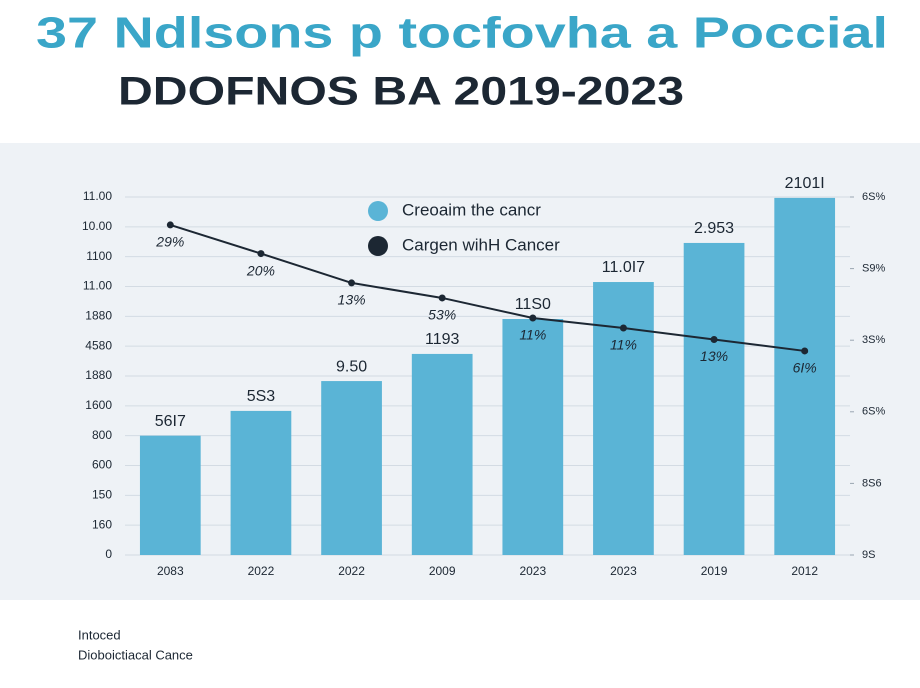 This screenshot has width=920, height=688. I want to click on x-tick-label: 2083, so click(170, 571).